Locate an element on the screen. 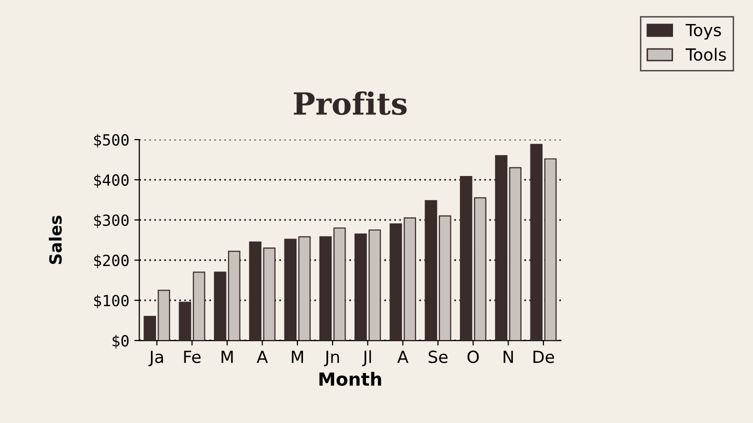  x-tick-label: N is located at coordinates (508, 356).